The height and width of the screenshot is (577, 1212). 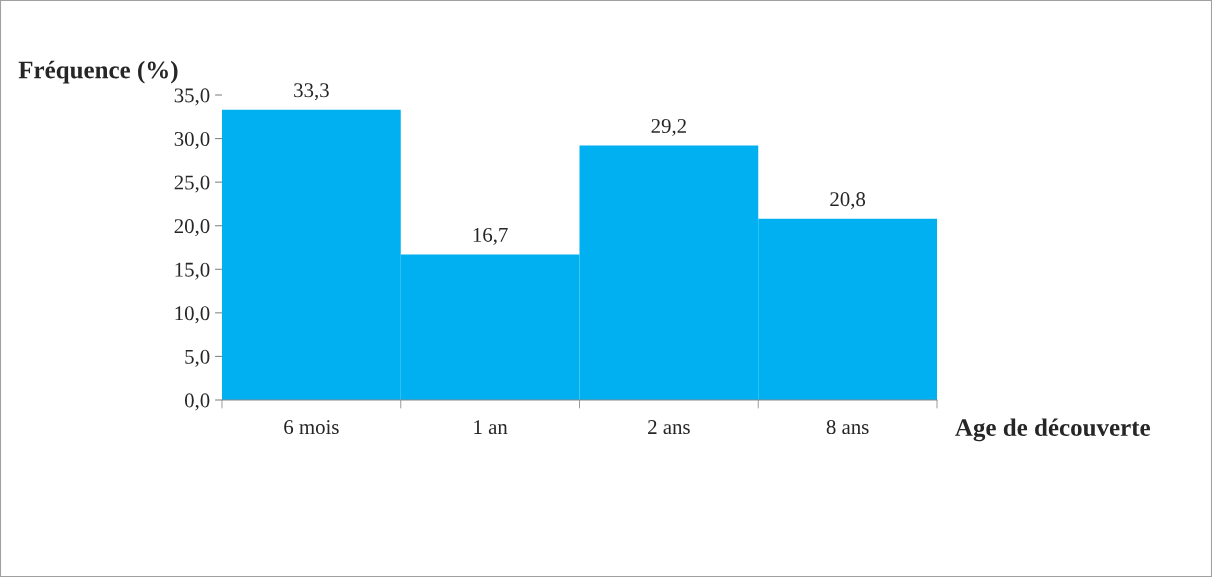 I want to click on y-tick-label: 20,0, so click(x=192, y=228).